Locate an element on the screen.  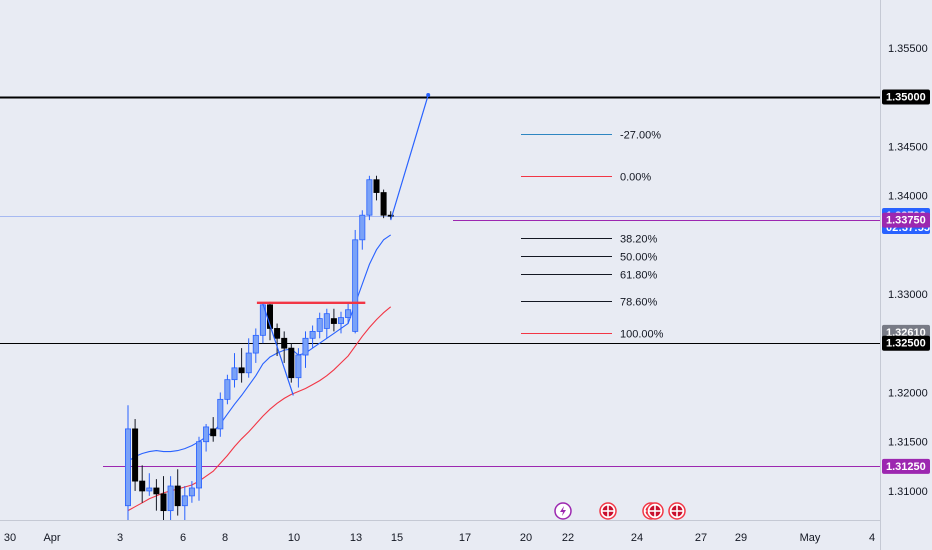
lightning-icon is located at coordinates (563, 511).